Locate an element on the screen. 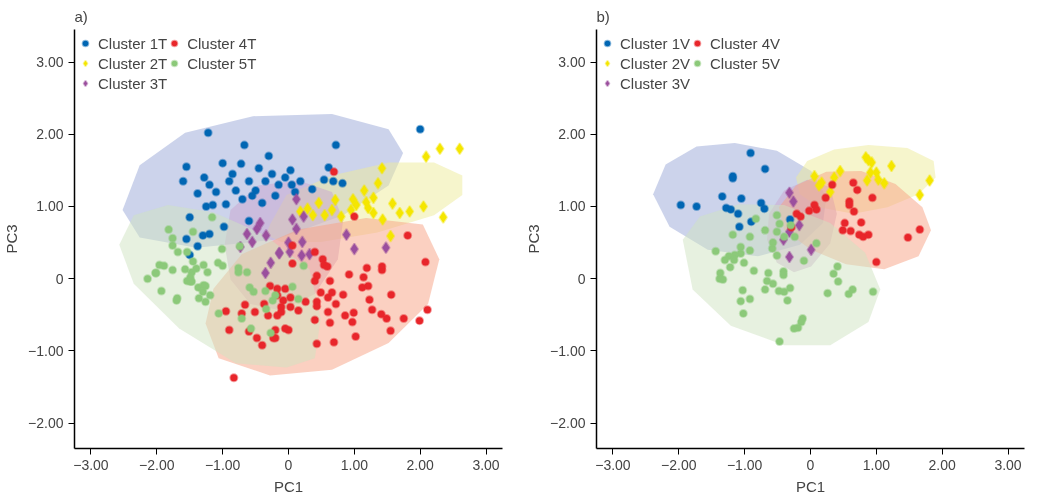 Image resolution: width=1049 pixels, height=501 pixels. legend-label: Cluster 1T is located at coordinates (133, 43).